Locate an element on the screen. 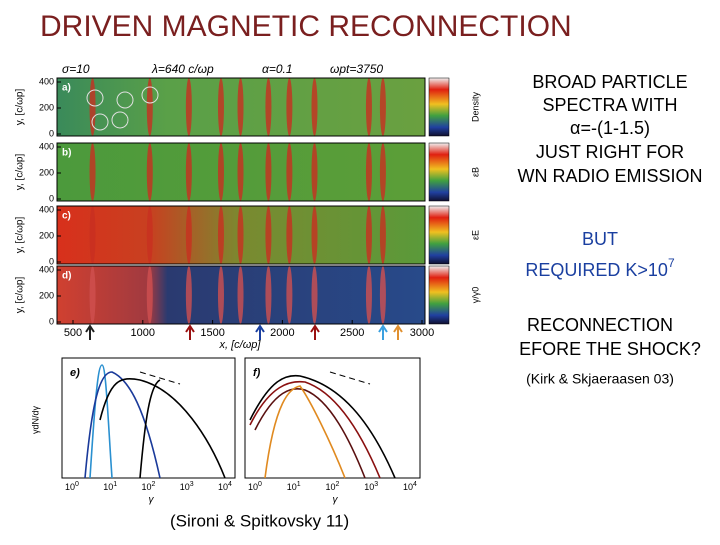  required-text: REQUIRED K>107 is located at coordinates (600, 268).